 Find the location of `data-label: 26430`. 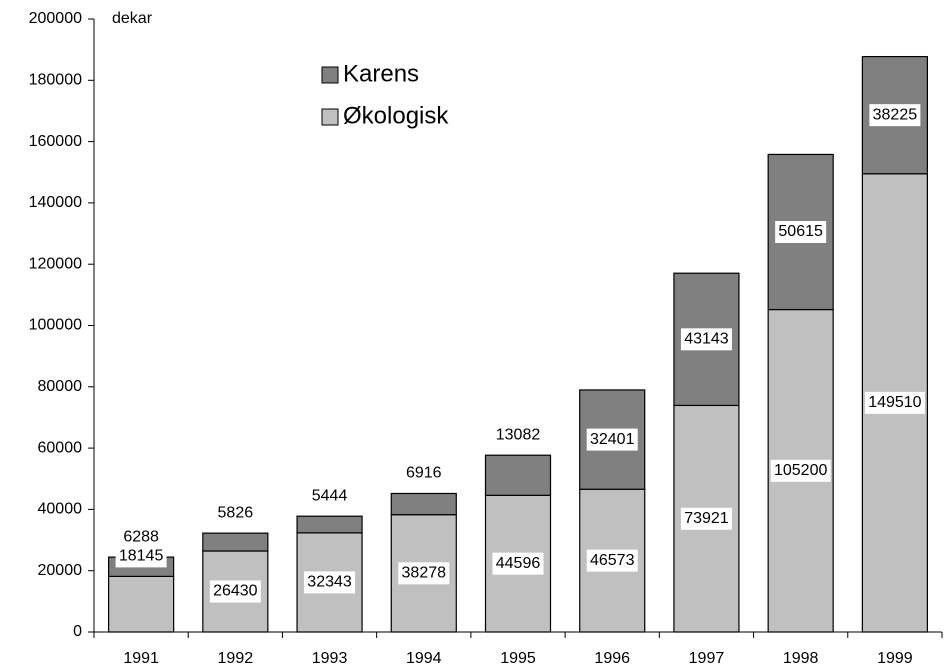

data-label: 26430 is located at coordinates (235, 591).